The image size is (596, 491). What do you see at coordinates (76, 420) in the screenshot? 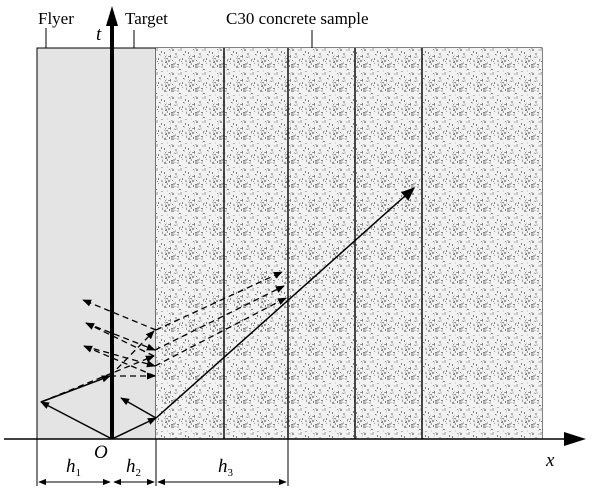
I see `flyer-shock-left` at bounding box center [76, 420].